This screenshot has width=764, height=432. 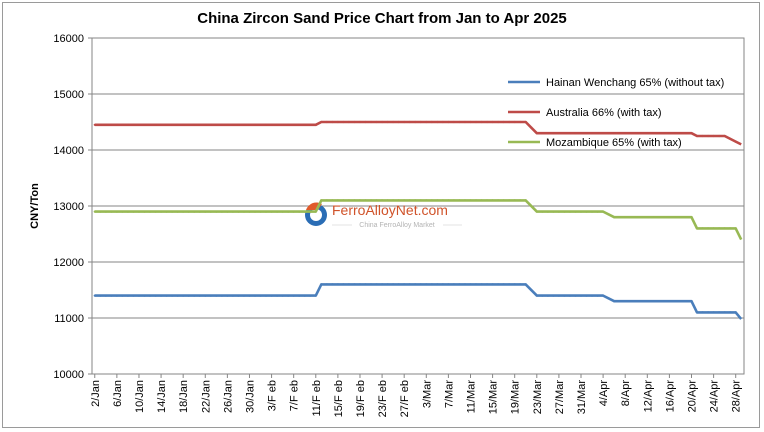 I want to click on x-tick-label: 30/Jan, so click(x=250, y=396).